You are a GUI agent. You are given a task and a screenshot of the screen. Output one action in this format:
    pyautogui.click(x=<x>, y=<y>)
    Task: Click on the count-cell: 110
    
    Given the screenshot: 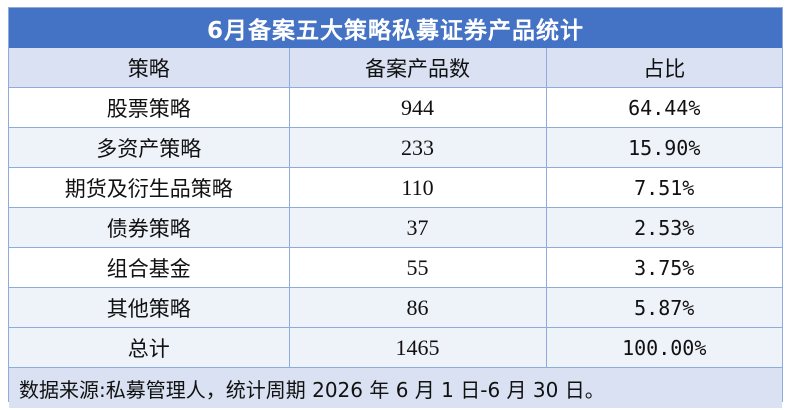 What is the action you would take?
    pyautogui.click(x=418, y=187)
    